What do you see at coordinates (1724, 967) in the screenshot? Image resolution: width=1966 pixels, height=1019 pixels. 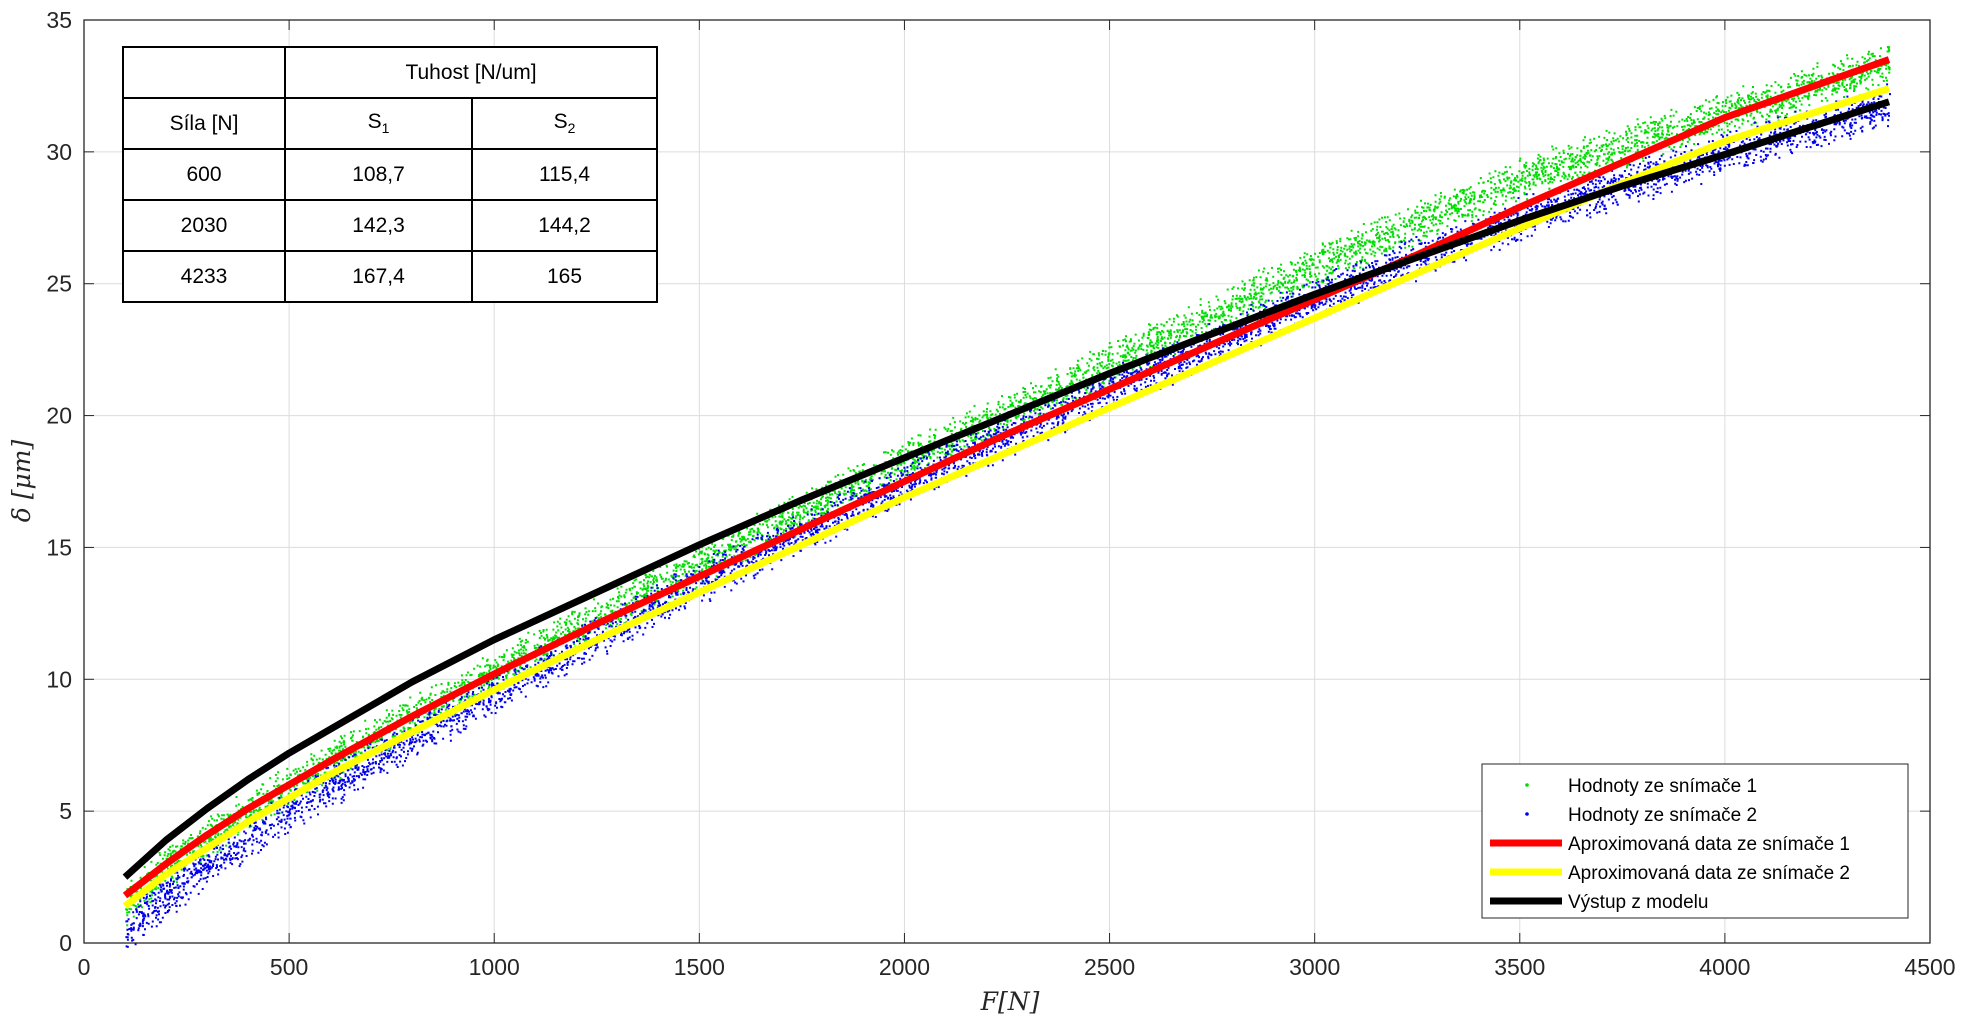 I see `x-tick-label: 4000` at bounding box center [1724, 967].